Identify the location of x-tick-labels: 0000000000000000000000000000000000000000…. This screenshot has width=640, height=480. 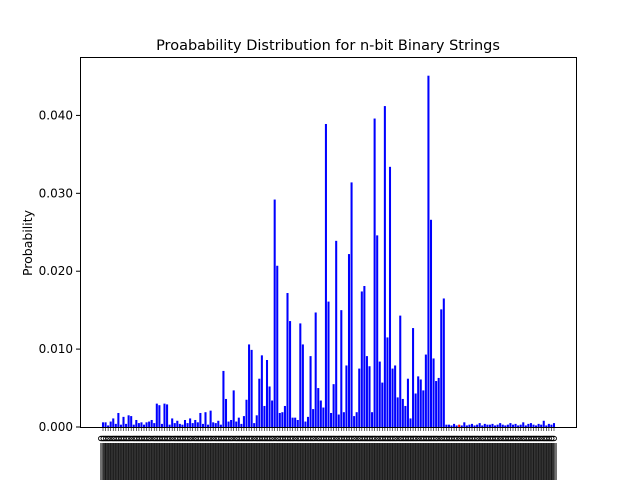
(328, 453).